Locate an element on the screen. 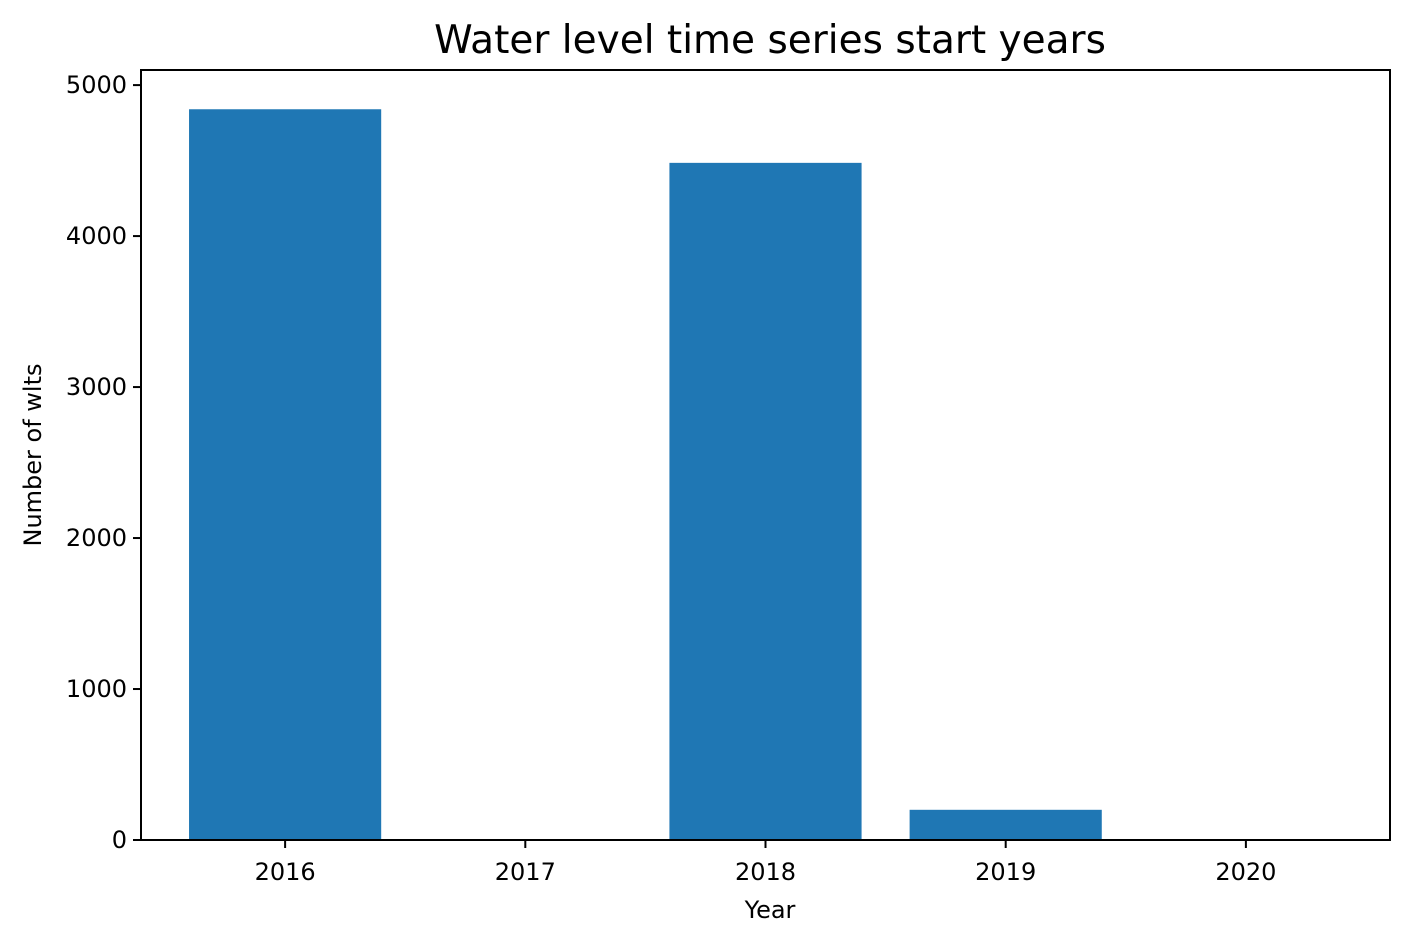  x-axis-label: Year is located at coordinates (770, 910).